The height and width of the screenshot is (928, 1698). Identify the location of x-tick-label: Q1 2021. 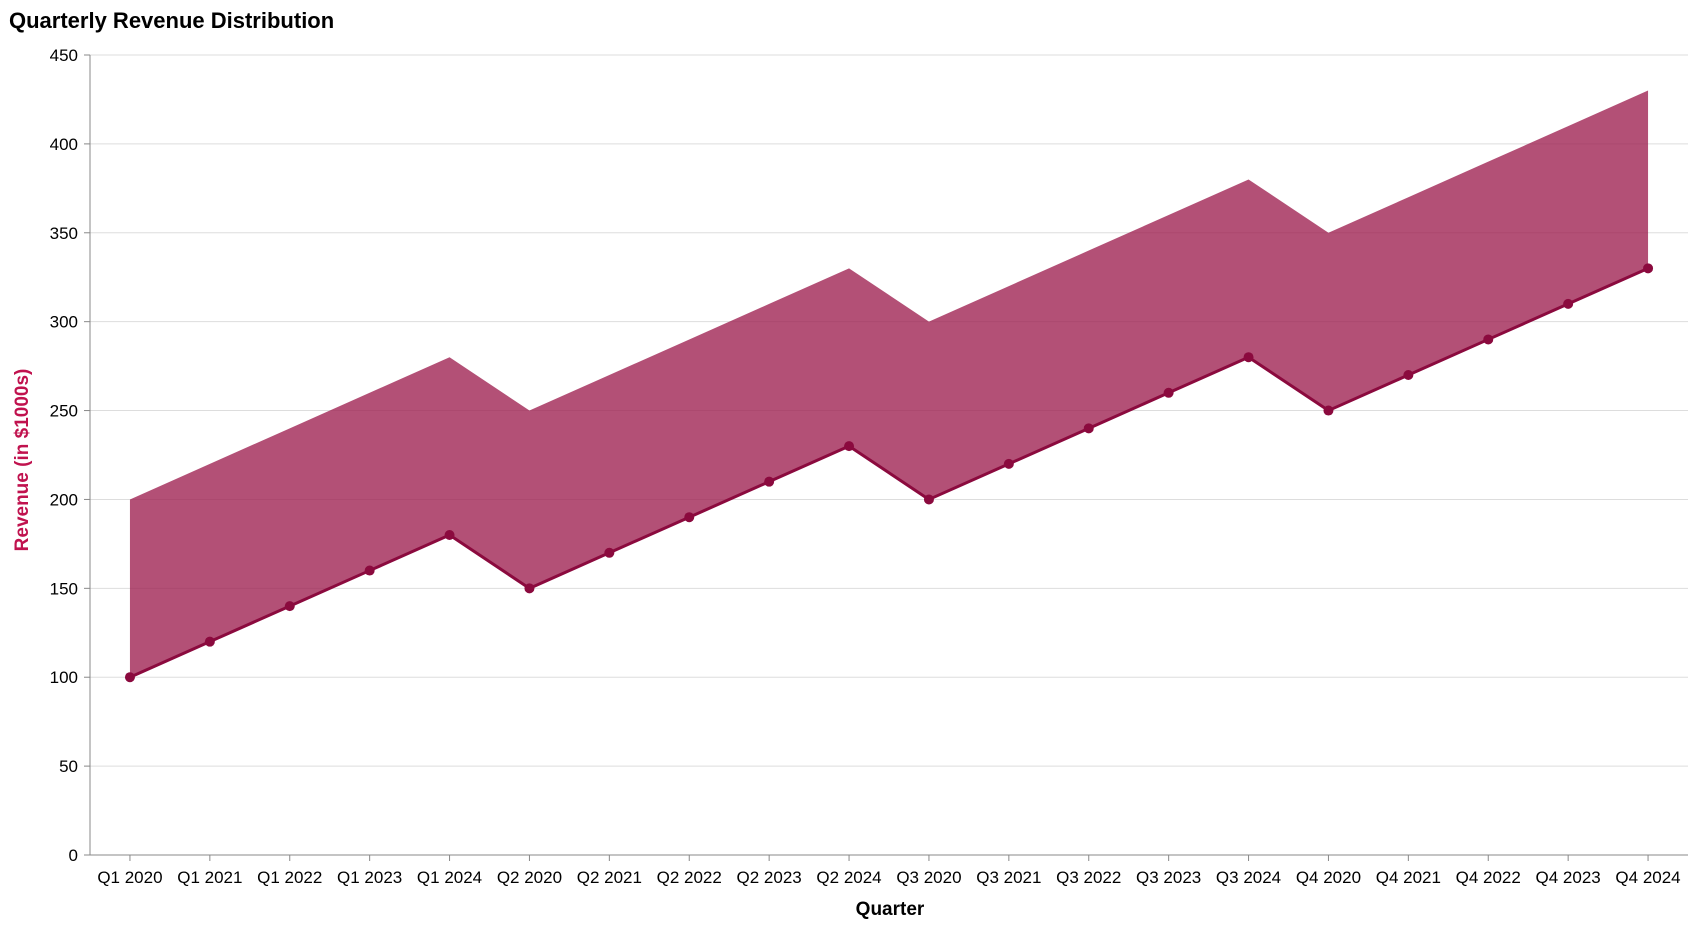
(209, 877).